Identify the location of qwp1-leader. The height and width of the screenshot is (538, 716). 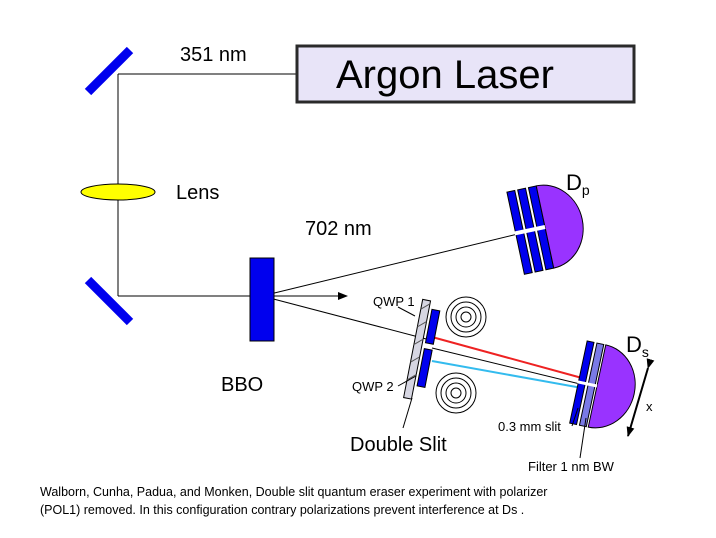
(406, 311).